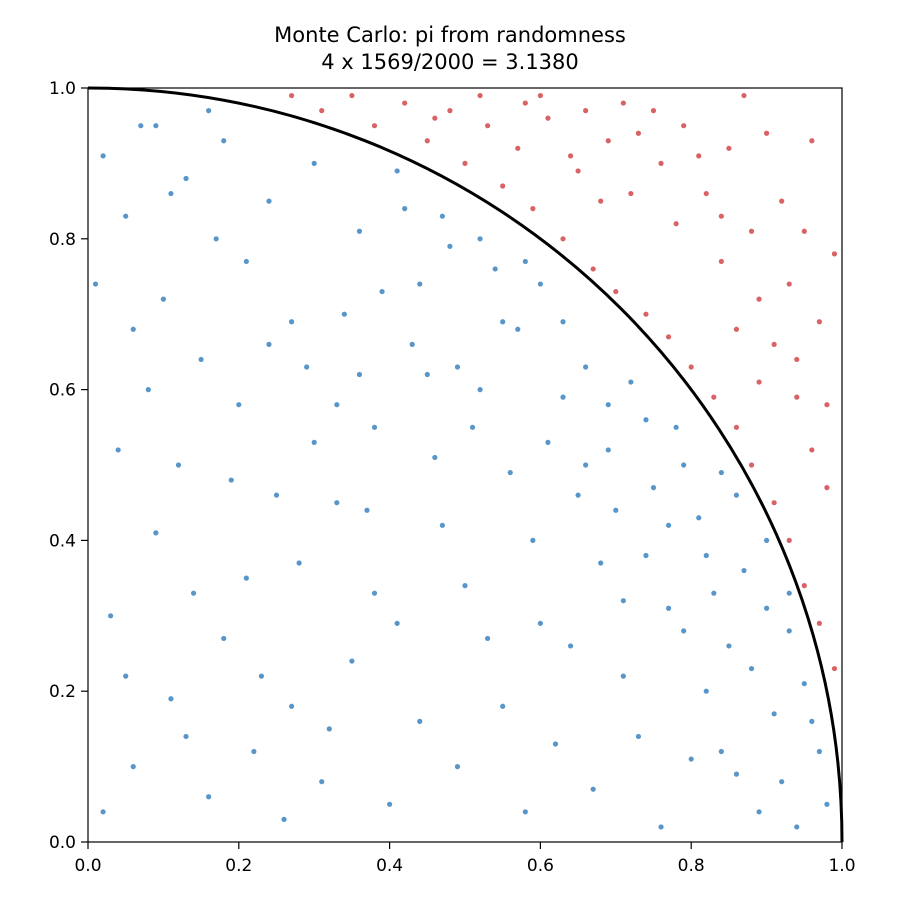 This screenshot has width=900, height=900. I want to click on x-tick-label: 1.0, so click(841, 866).